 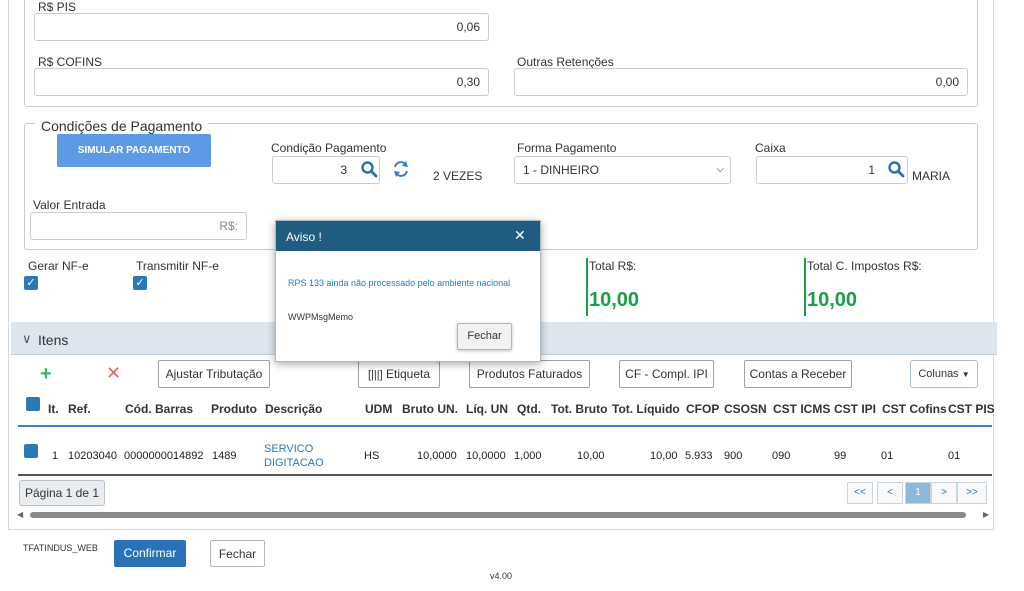 I want to click on outras-retencoes-label: Outras Retenções, so click(x=565, y=62).